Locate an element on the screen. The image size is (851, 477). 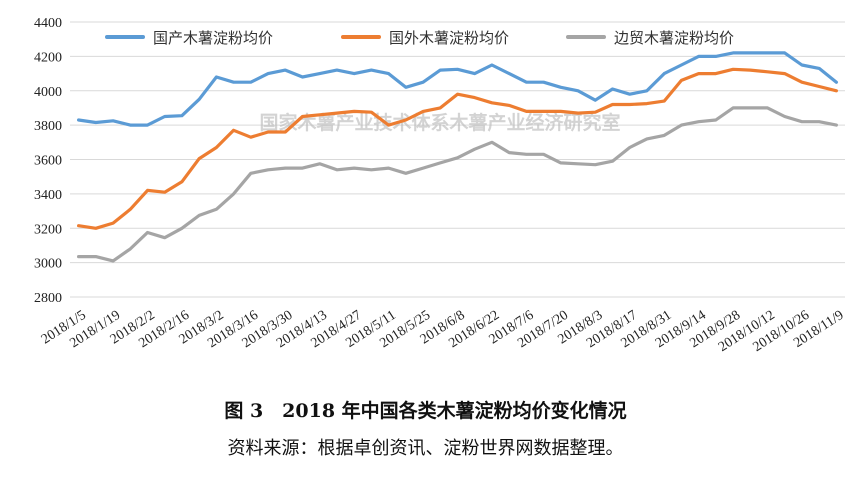
y-tick-label: 4200 is located at coordinates (48, 57).